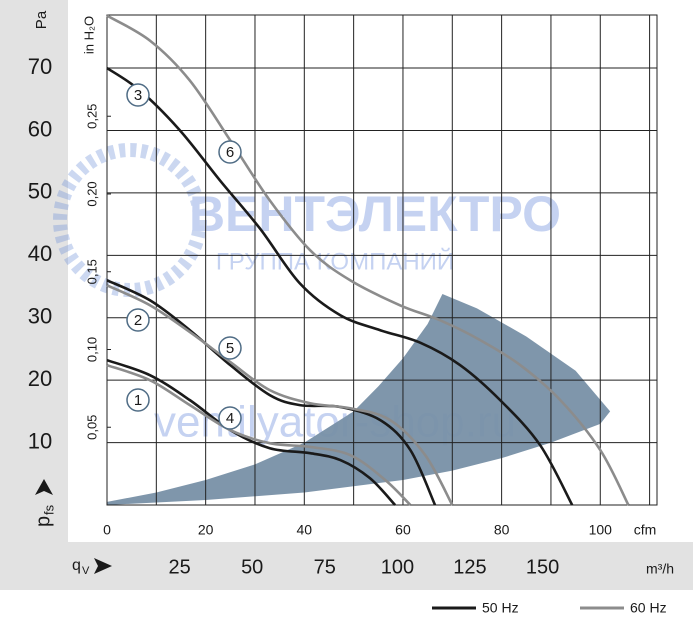 The image size is (693, 627). Describe the element at coordinates (91, 349) in the screenshot. I see `y2-tick-label: 0,10` at that location.